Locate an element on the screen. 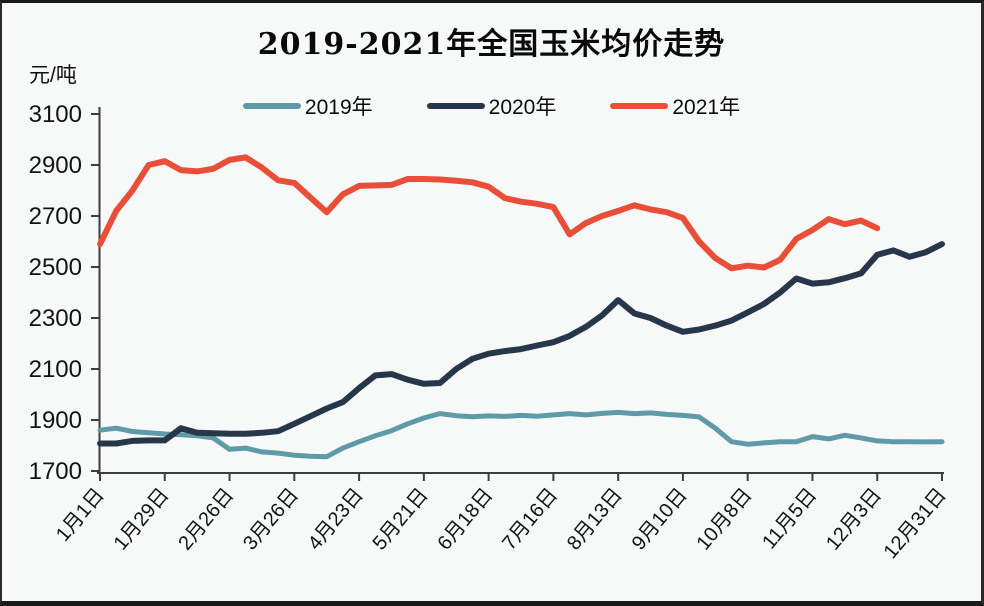 The height and width of the screenshot is (606, 984). x-tick-label: 9月10日 is located at coordinates (660, 519).